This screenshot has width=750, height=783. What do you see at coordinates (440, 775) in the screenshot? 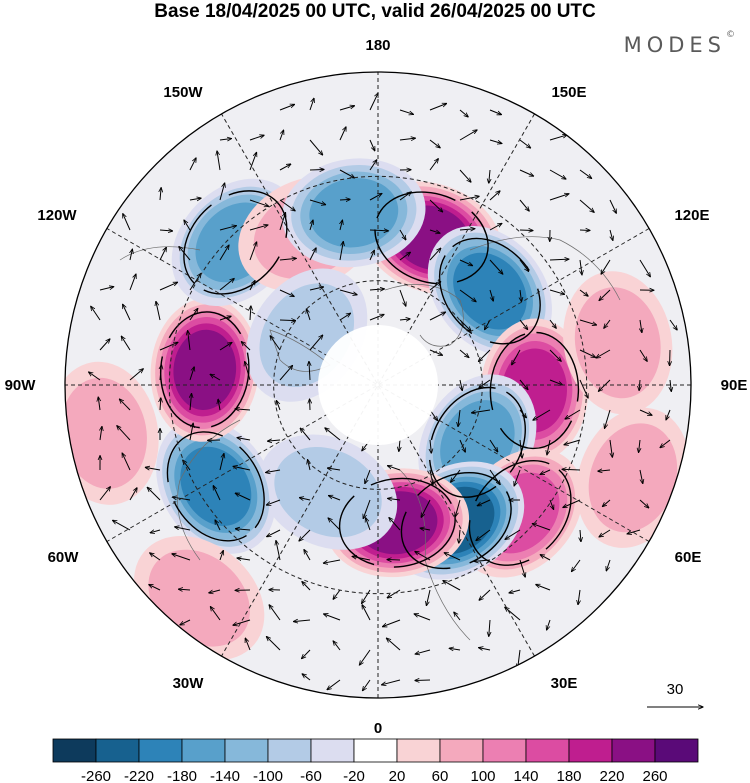
I see `colorbar-tick-label: 60` at bounding box center [440, 775].